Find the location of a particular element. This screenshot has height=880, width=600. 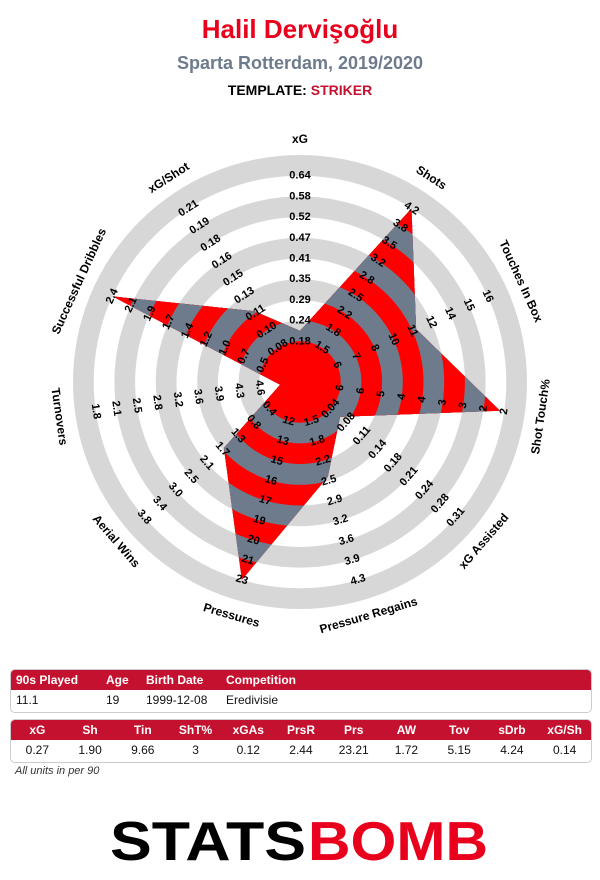

tick-label: 0.41 is located at coordinates (299, 259).